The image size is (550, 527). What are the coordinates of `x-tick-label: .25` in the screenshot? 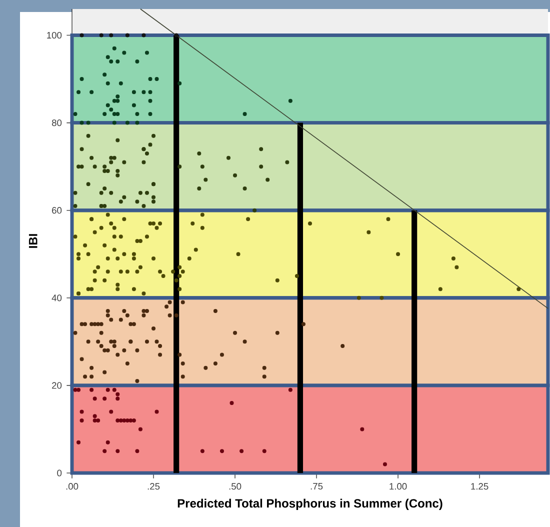 It's located at (154, 486).